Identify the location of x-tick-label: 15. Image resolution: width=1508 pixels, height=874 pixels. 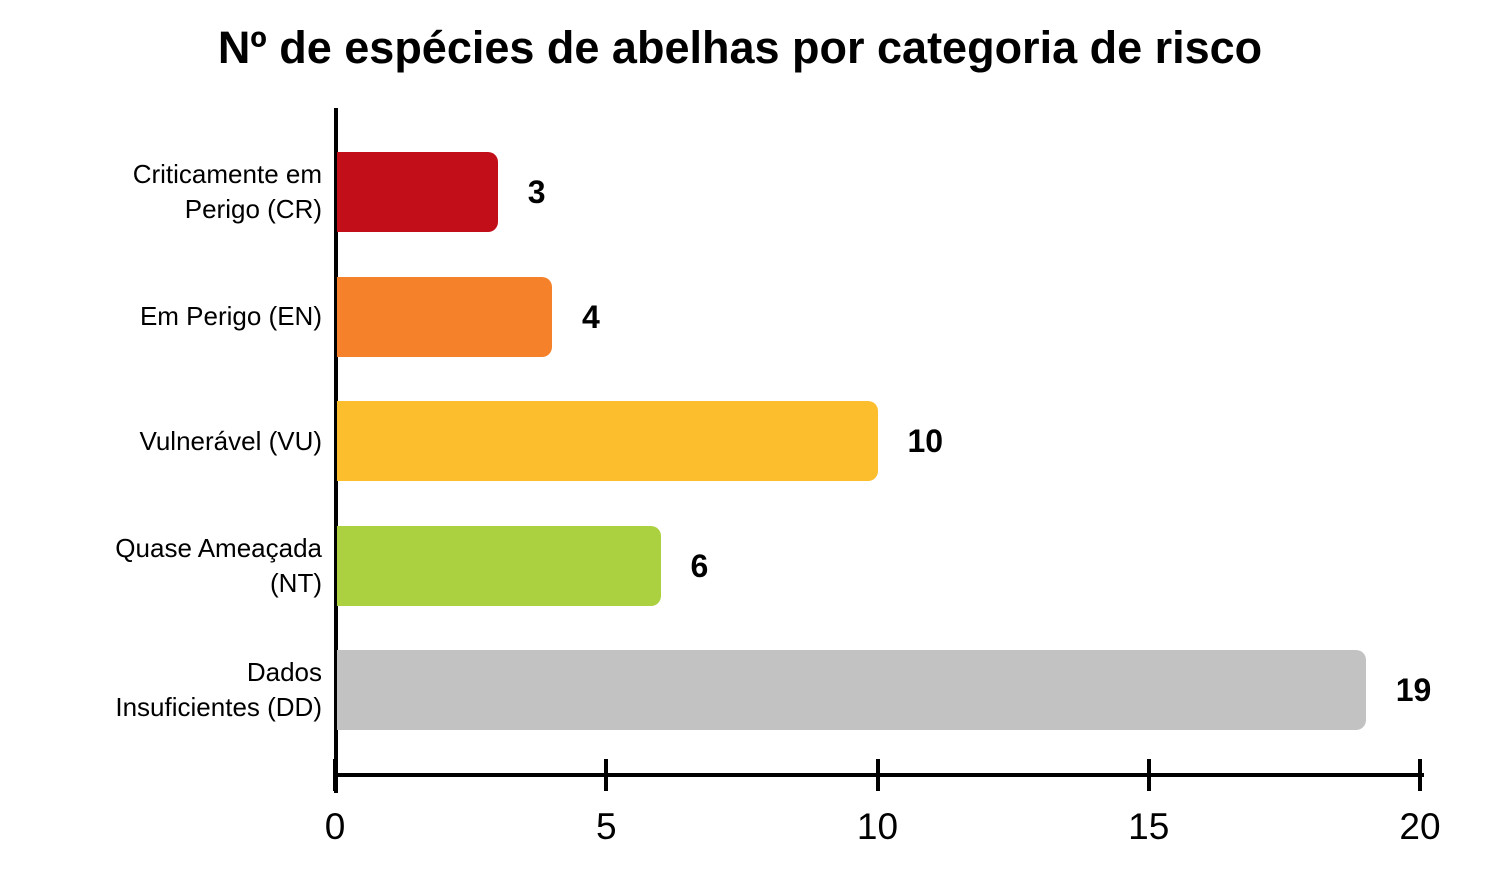
(1149, 826).